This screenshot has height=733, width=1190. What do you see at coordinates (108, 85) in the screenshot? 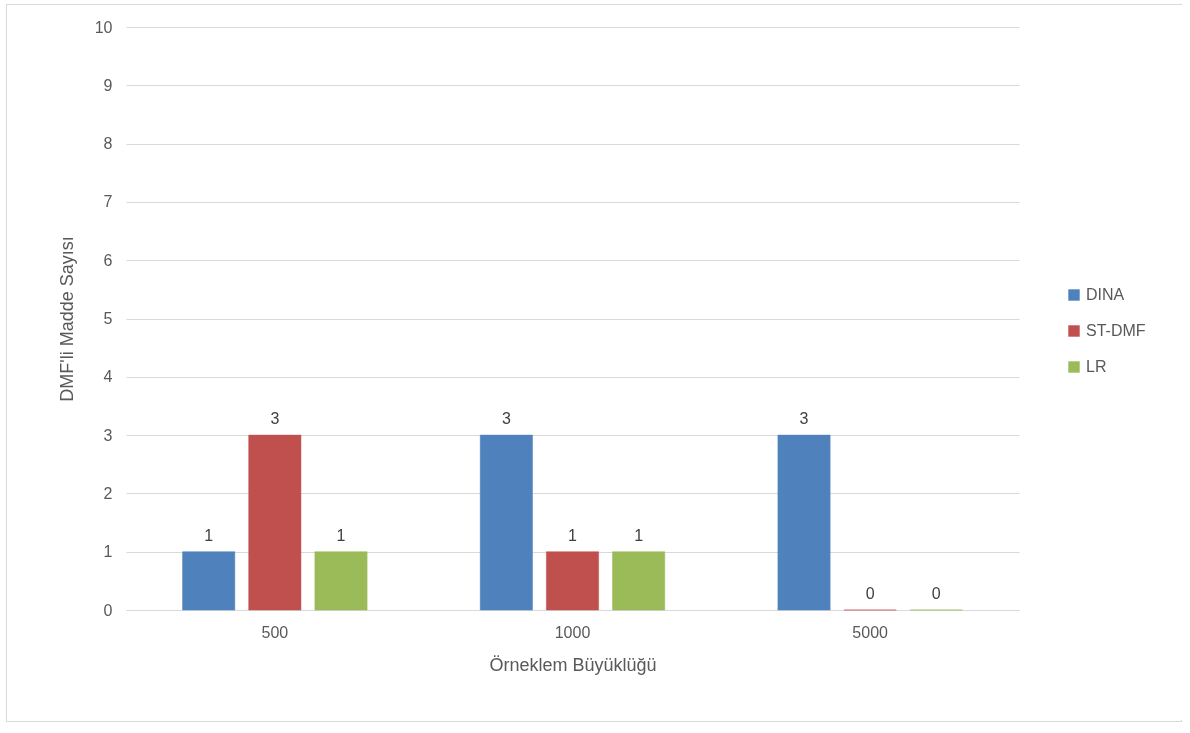
I see `y-tick-label: 9` at bounding box center [108, 85].